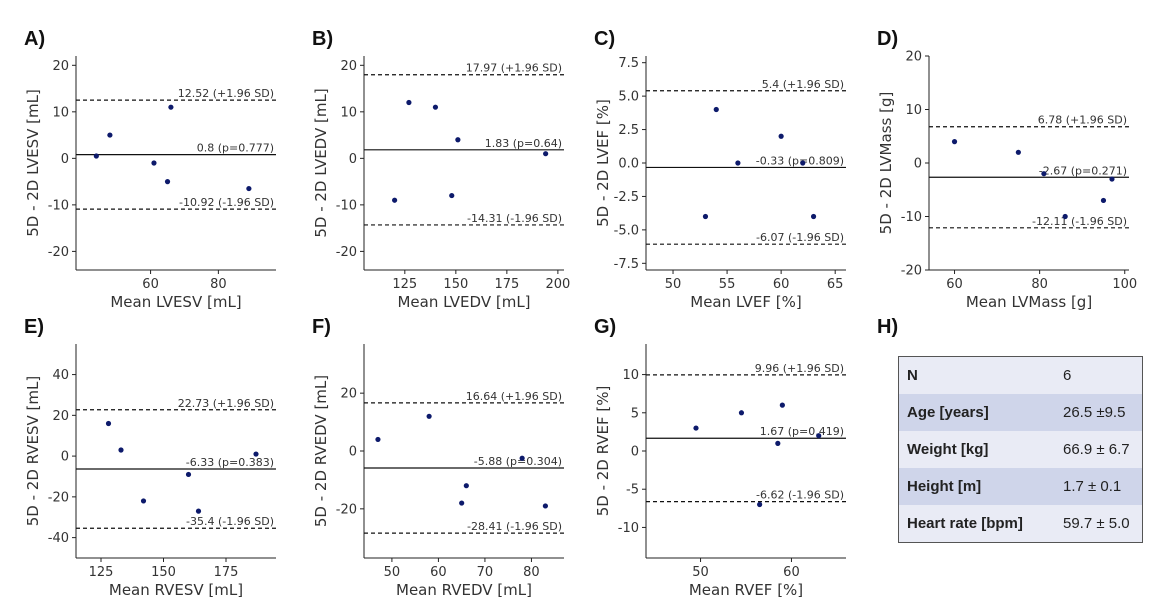 This screenshot has height=606, width=1166. What do you see at coordinates (944, 486) in the screenshot?
I see `row-key: Height [m]` at bounding box center [944, 486].